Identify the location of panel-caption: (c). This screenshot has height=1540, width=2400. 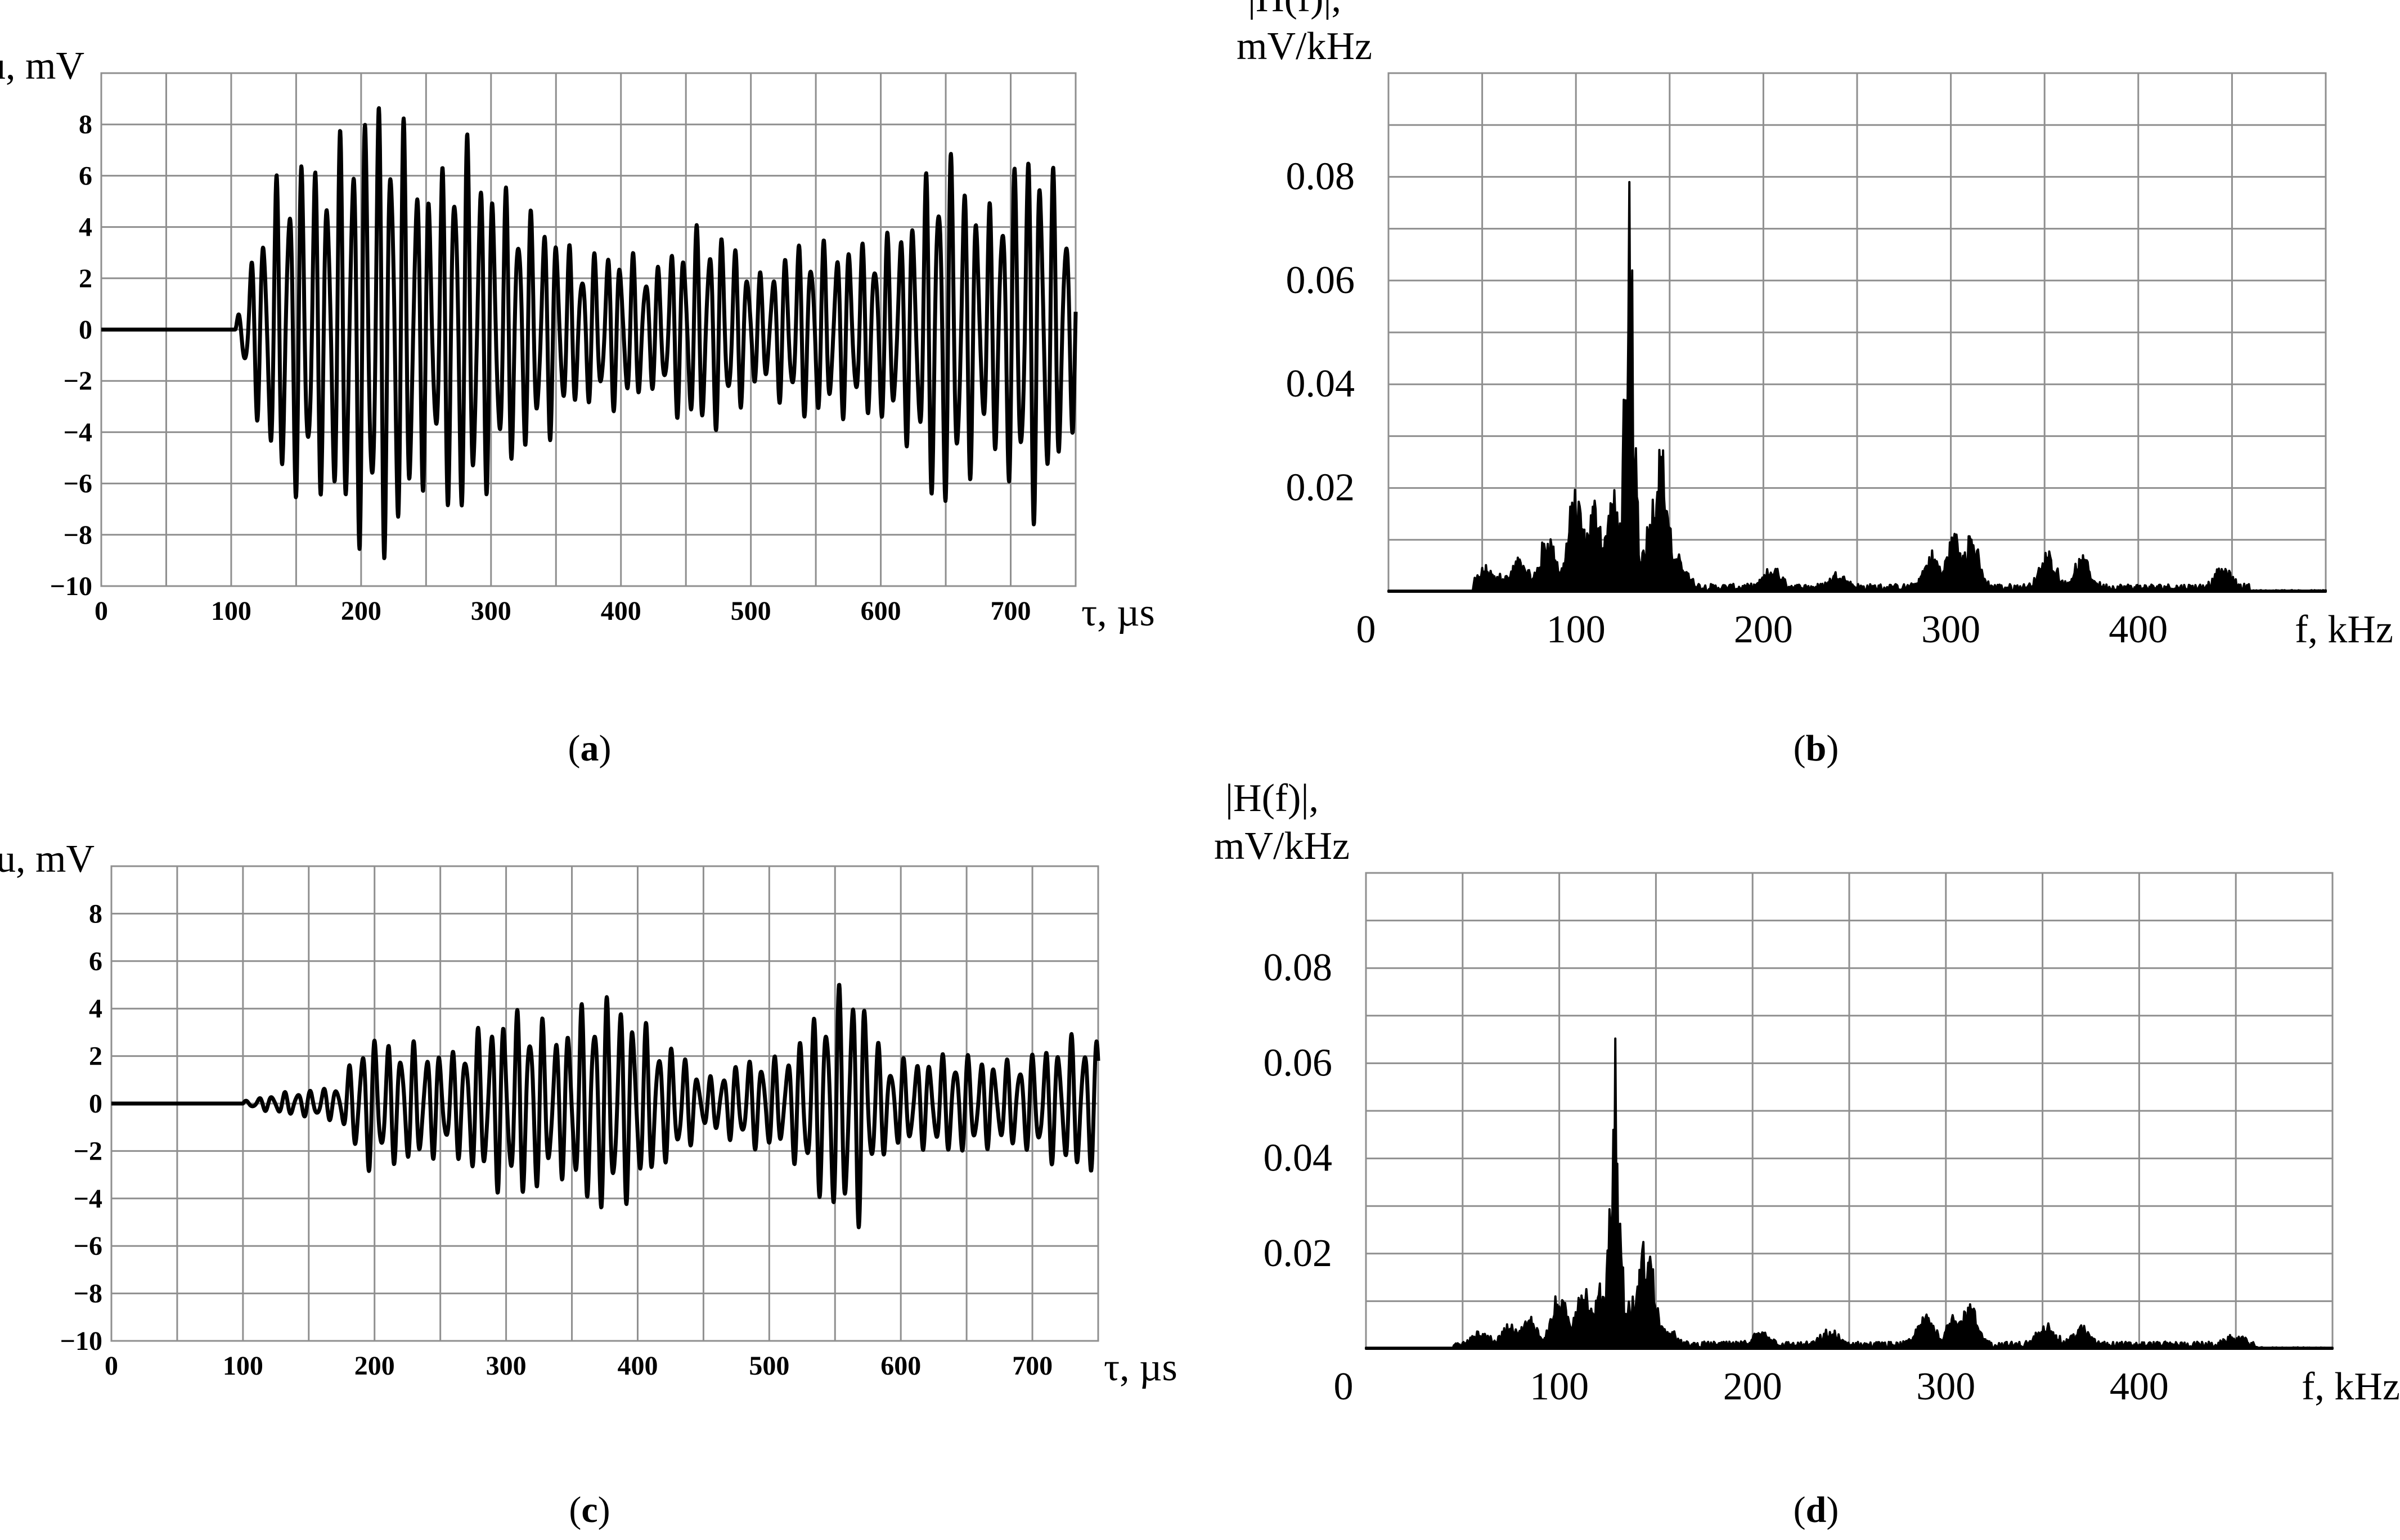
(589, 1509).